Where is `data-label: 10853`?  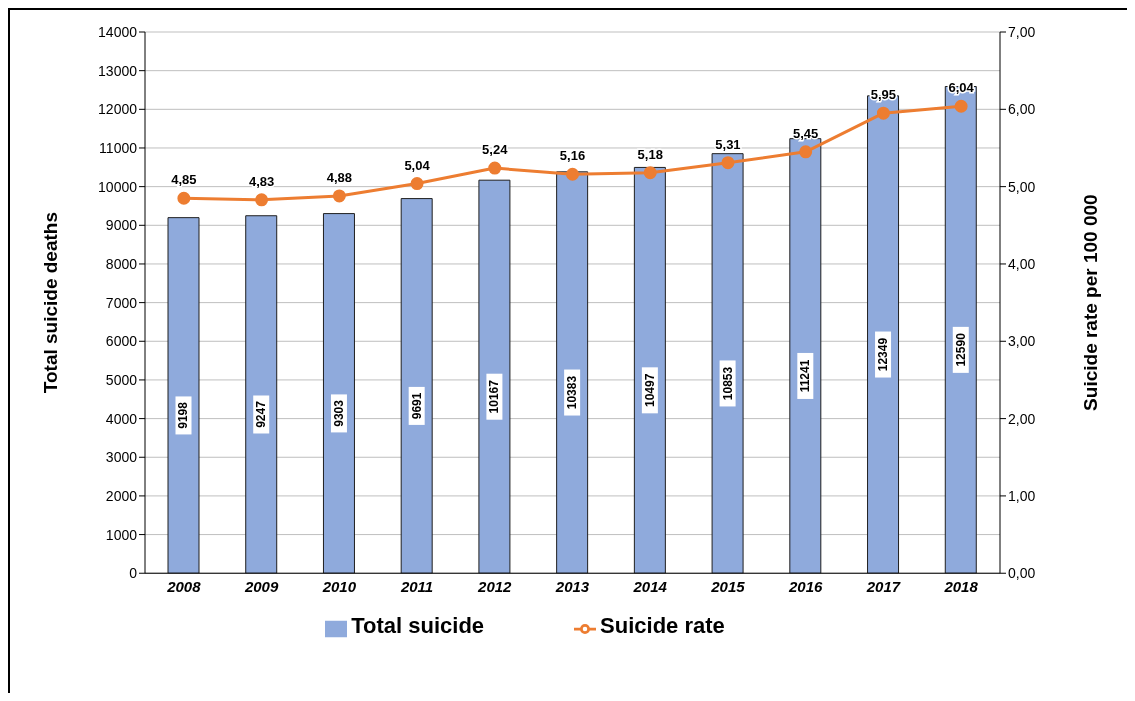 data-label: 10853 is located at coordinates (727, 383).